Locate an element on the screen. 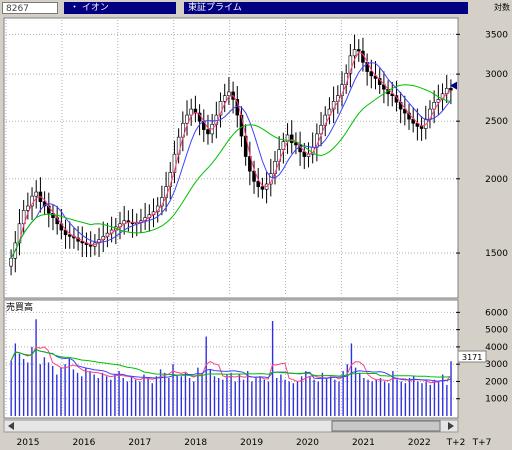 This screenshot has width=512, height=450. stock-code-field: 8267 is located at coordinates (30, 8).